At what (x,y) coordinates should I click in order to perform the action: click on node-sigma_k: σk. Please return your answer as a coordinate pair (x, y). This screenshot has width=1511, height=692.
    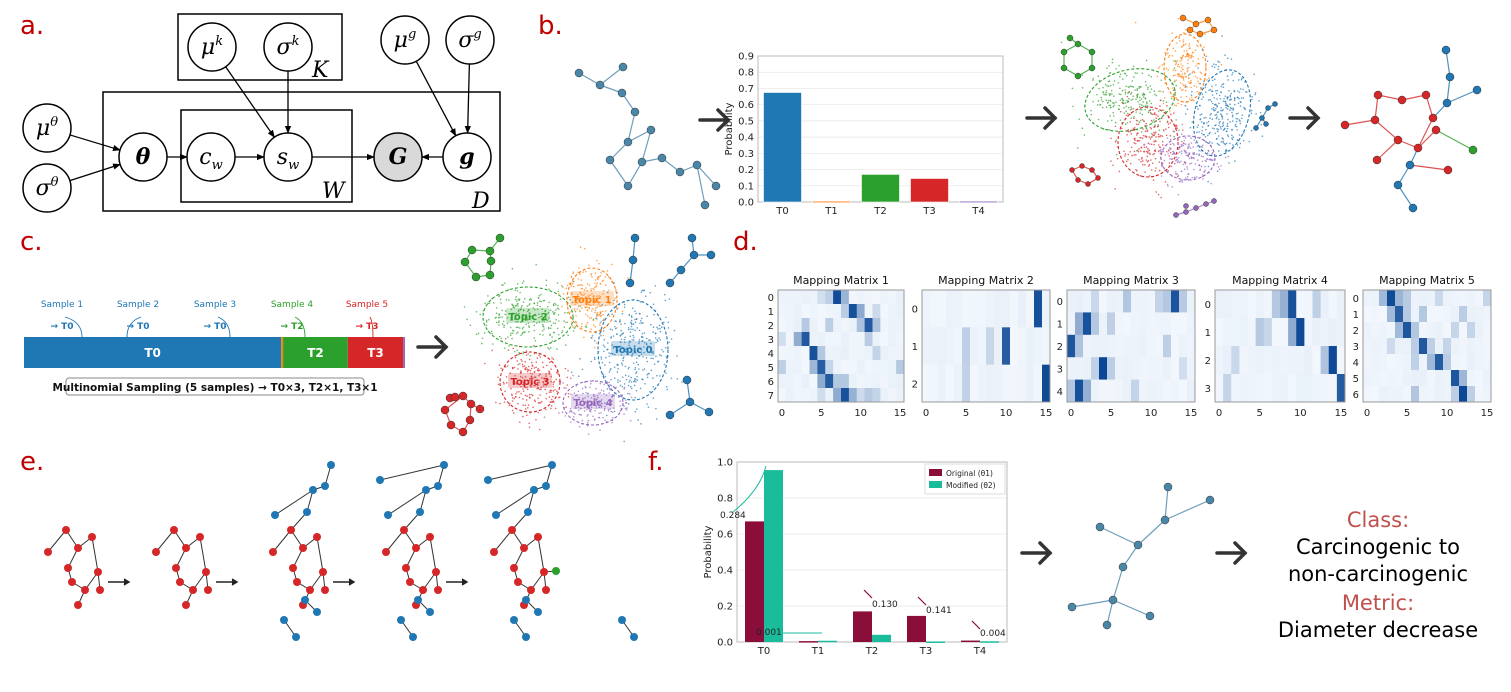
    Looking at the image, I should click on (288, 47).